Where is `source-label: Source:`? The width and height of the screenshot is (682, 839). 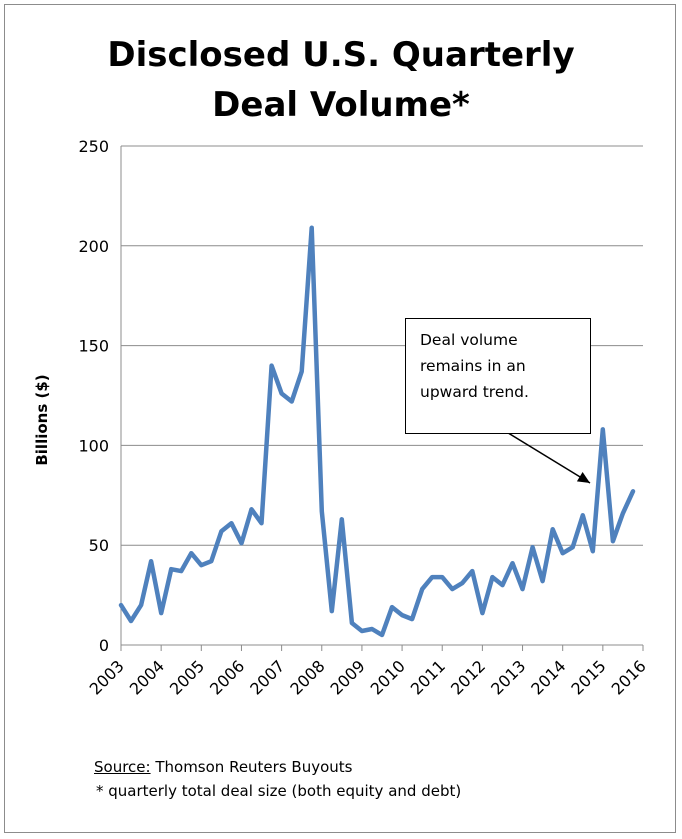
source-label: Source: is located at coordinates (122, 767).